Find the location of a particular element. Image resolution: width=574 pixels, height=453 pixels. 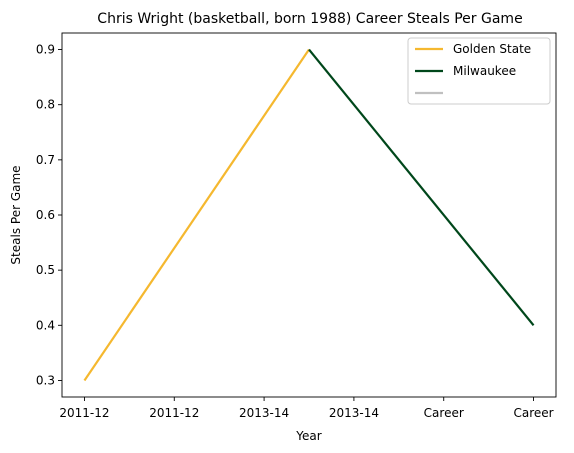

x-axis-ticks: 2011-12 2011-12 2013-14 2013-14 Career Career is located at coordinates (306, 408).